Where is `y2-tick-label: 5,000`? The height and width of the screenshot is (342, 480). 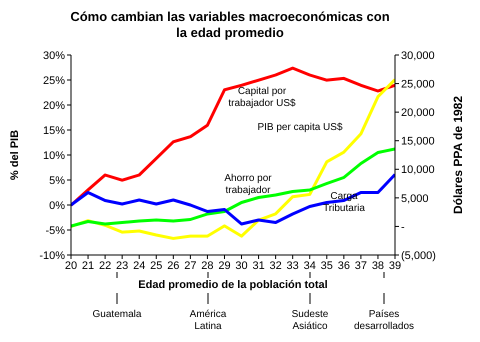 y2-tick-label: 5,000 is located at coordinates (415, 198).